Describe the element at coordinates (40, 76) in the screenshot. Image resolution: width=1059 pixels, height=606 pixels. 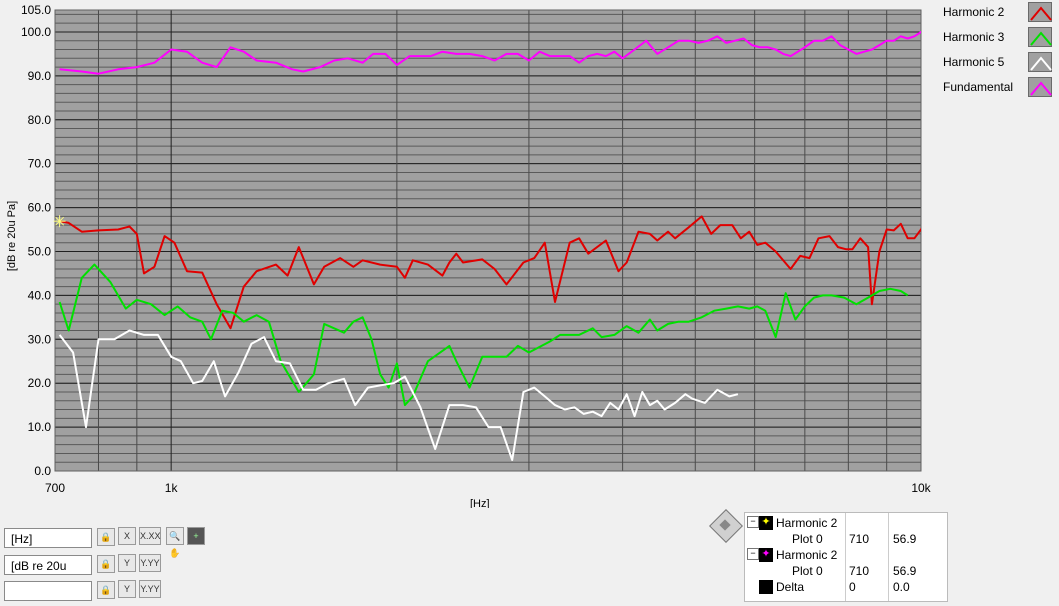
I see `y-tick-label: 90.0` at that location.